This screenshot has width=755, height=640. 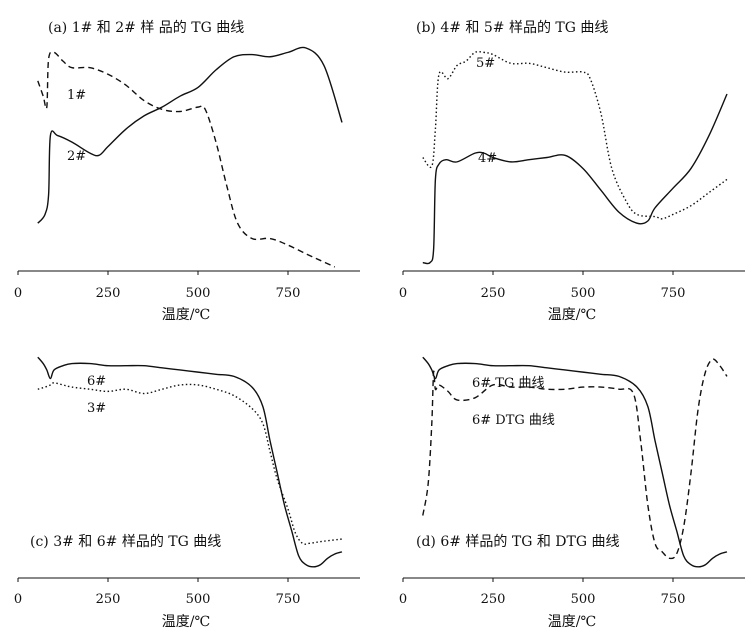 What do you see at coordinates (96, 408) in the screenshot?
I see `series-label-3: 3#` at bounding box center [96, 408].